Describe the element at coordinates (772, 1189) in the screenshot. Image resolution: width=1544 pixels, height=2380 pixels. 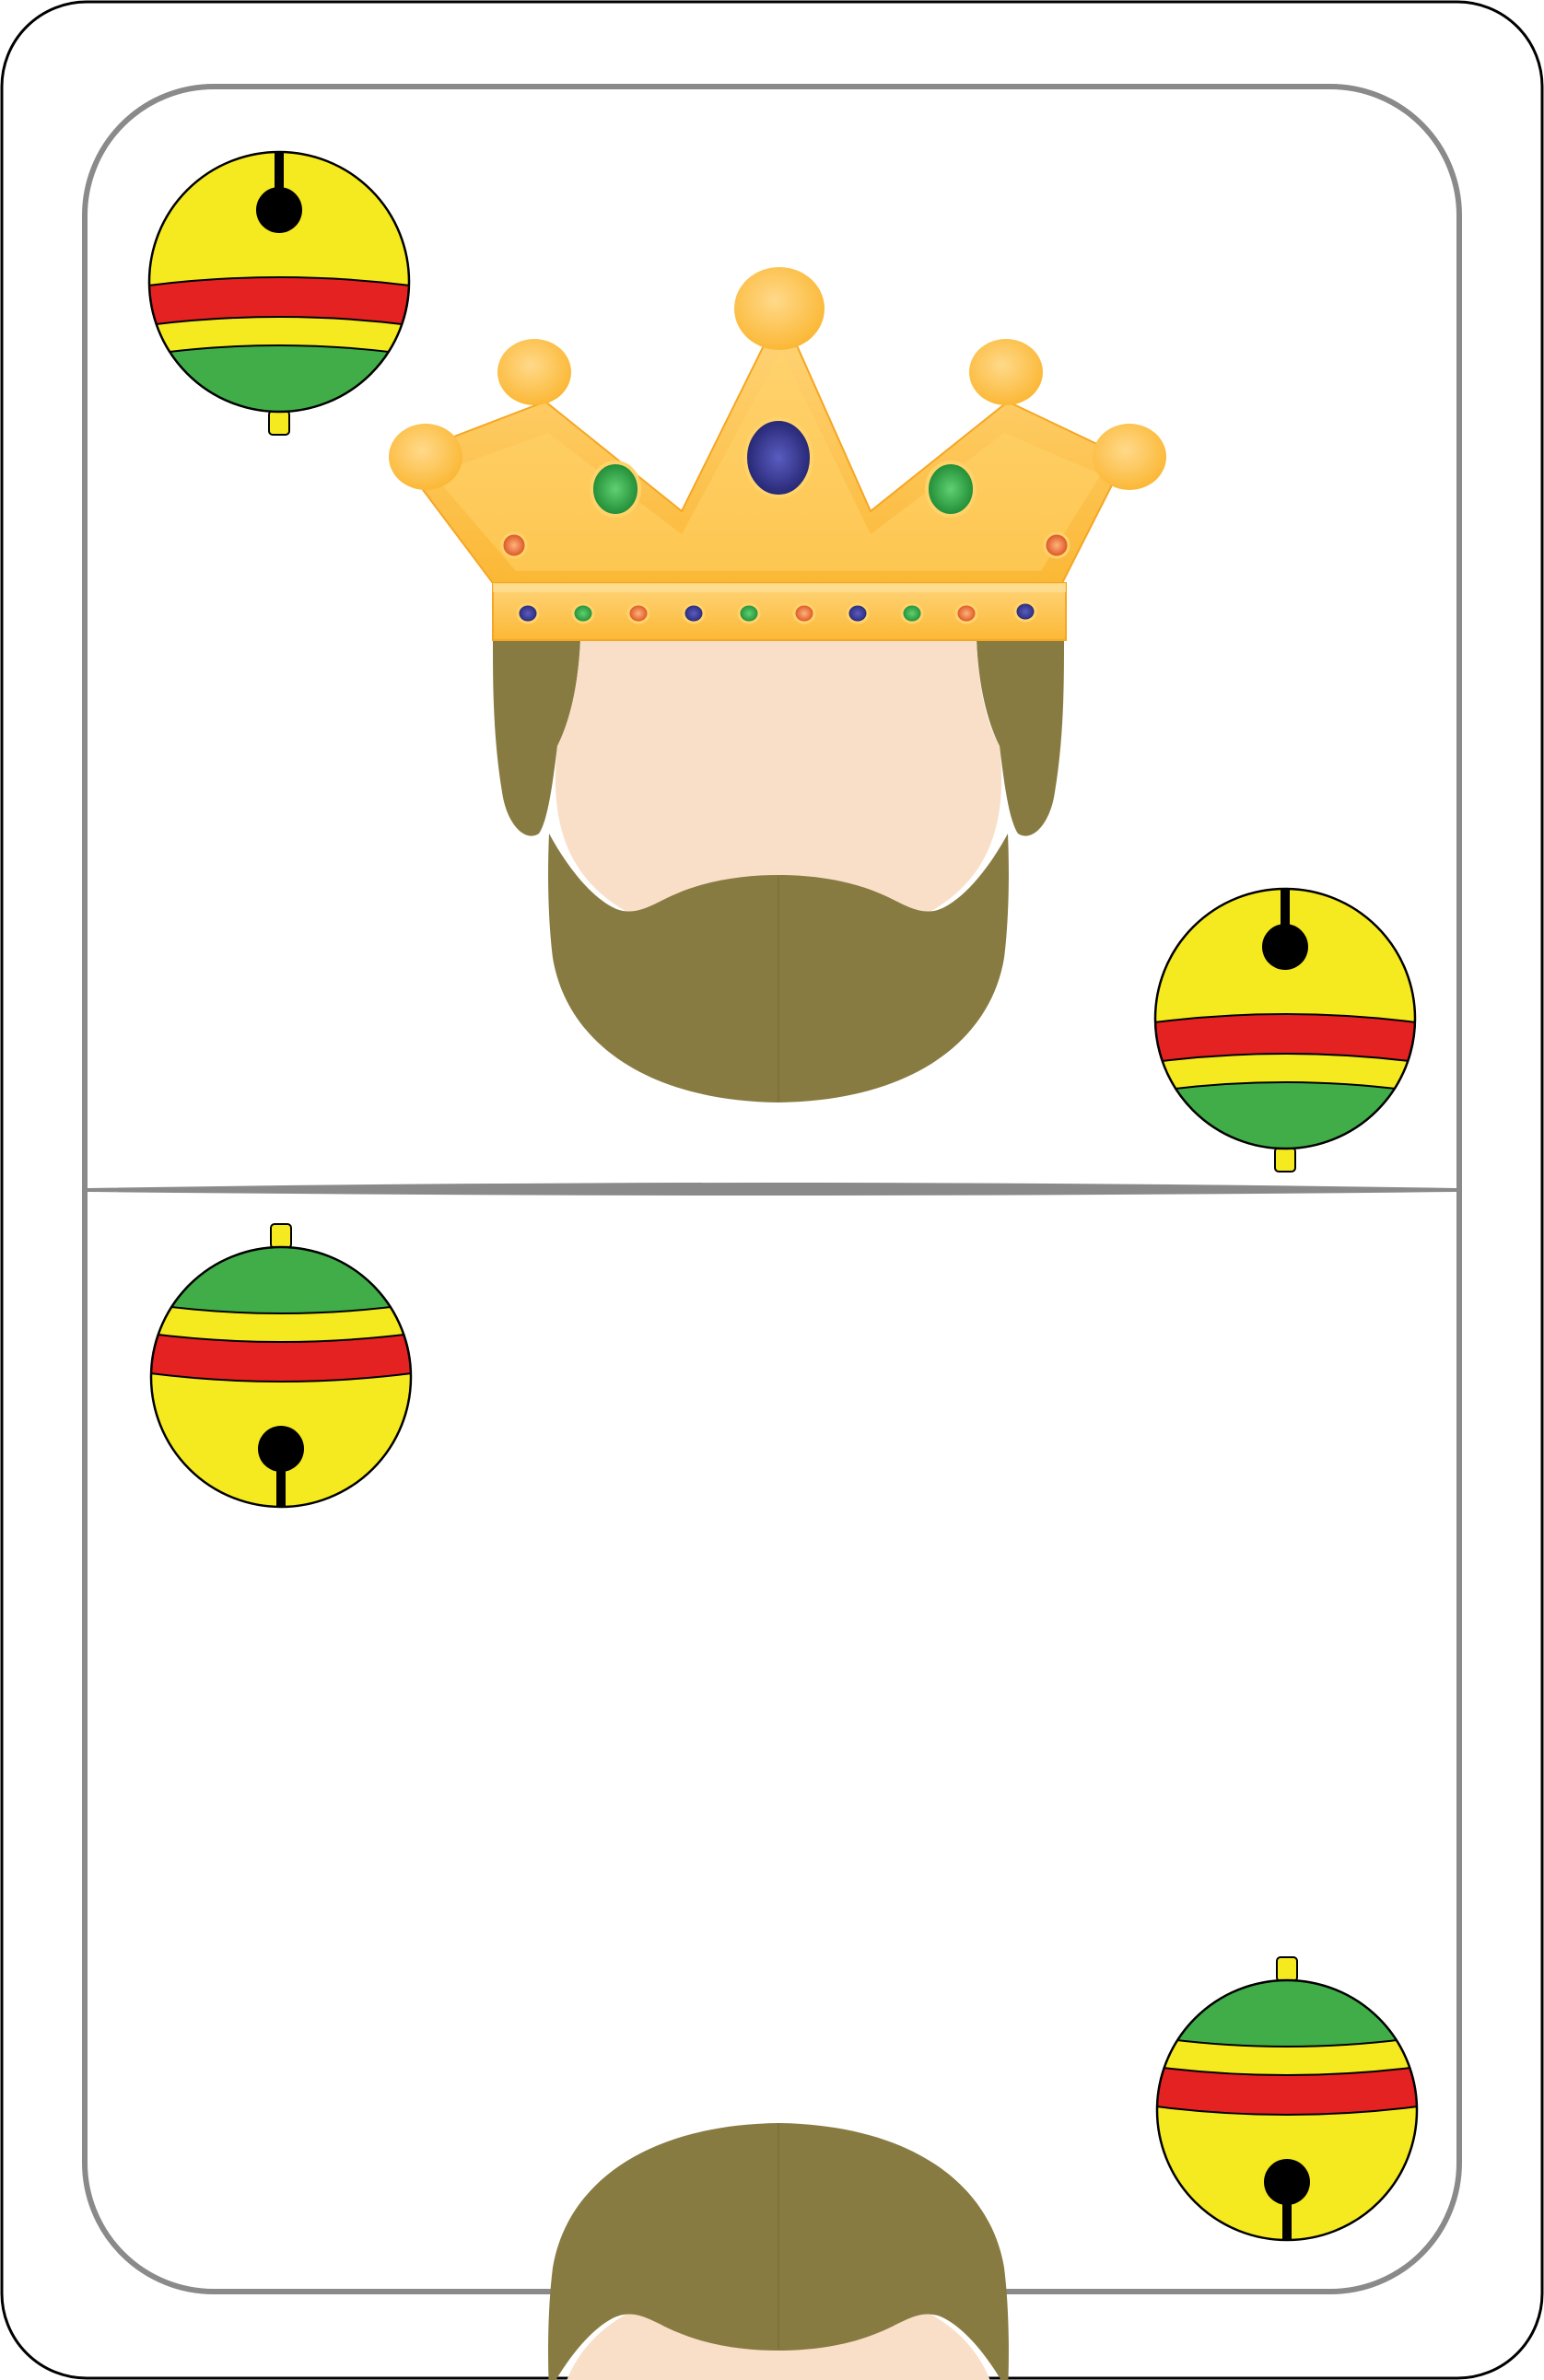
I see `center-divider` at that location.